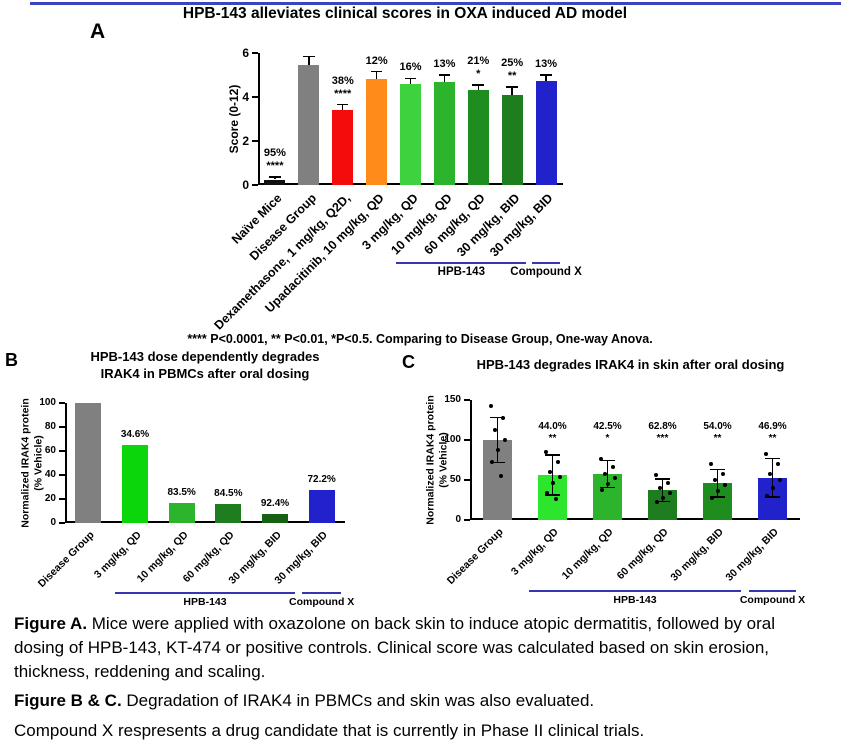 This screenshot has height=756, width=841. What do you see at coordinates (282, 262) in the screenshot?
I see `x-category-label: Dexamethasone, 1 mg/kg, Q2D,` at bounding box center [282, 262].